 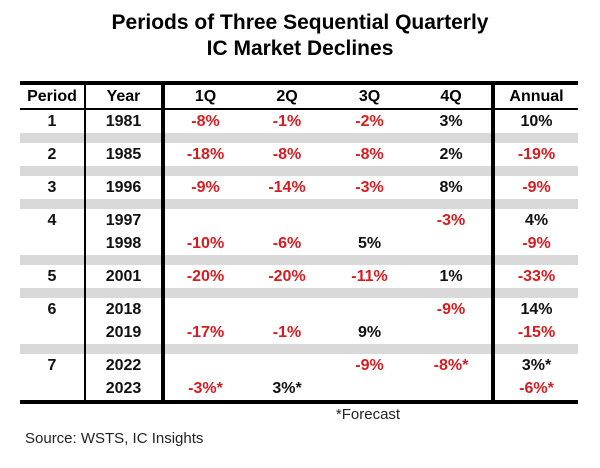 What do you see at coordinates (536, 388) in the screenshot?
I see `cell-annual: -6%*` at bounding box center [536, 388].